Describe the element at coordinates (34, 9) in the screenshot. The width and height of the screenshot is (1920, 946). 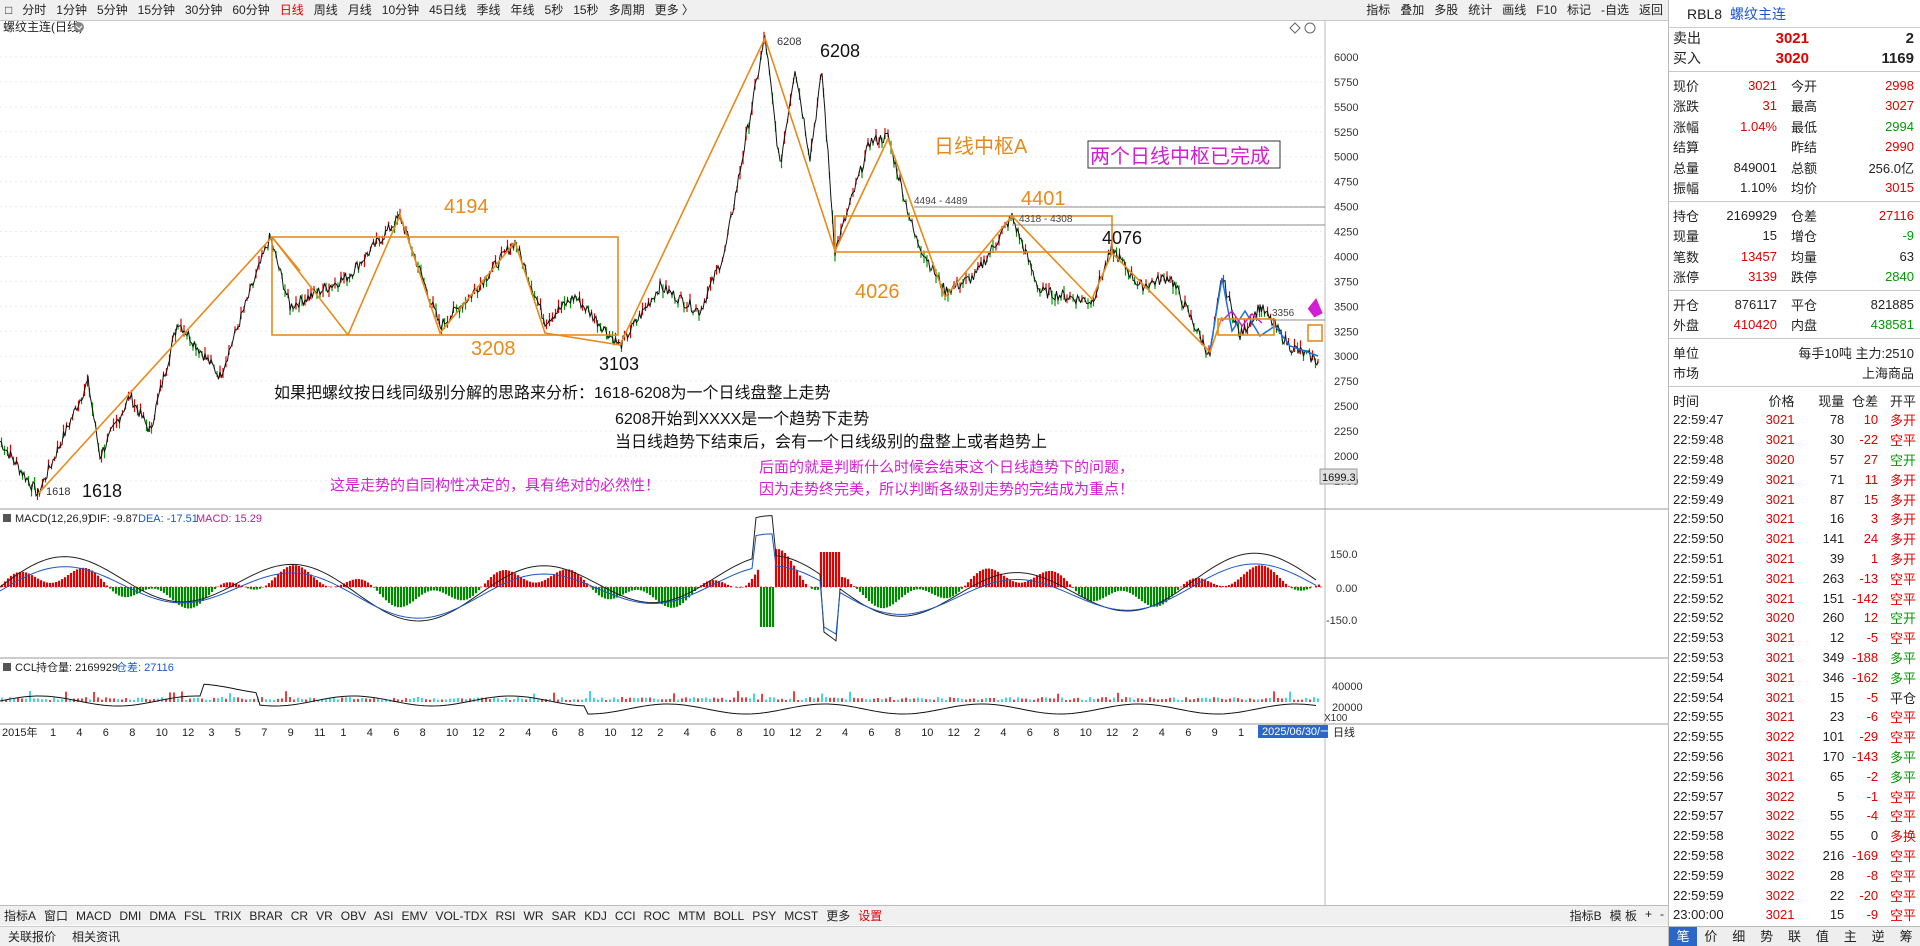
I see `period-tab: 分时` at that location.